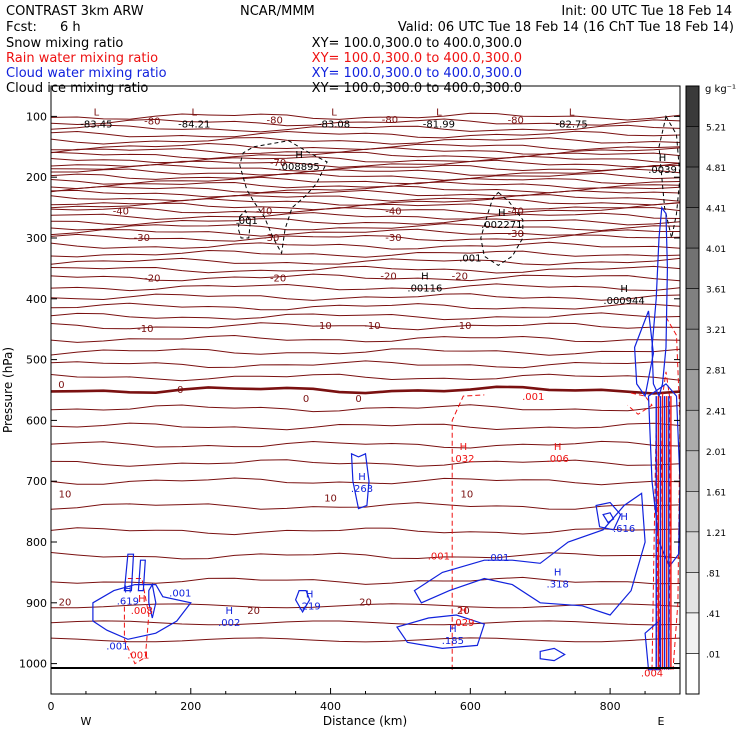 This screenshot has height=740, width=740. What do you see at coordinates (716, 493) in the screenshot?
I see `colorbar-label: 1.61` at bounding box center [716, 493].